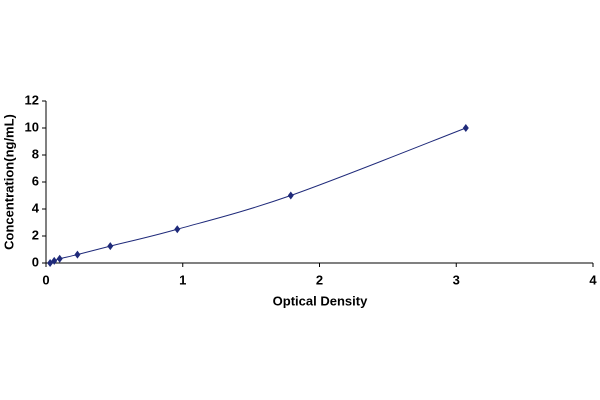 The height and width of the screenshot is (400, 600). Describe the element at coordinates (8, 182) in the screenshot. I see `y-axis-label: Concentration(ng/mL)` at that location.